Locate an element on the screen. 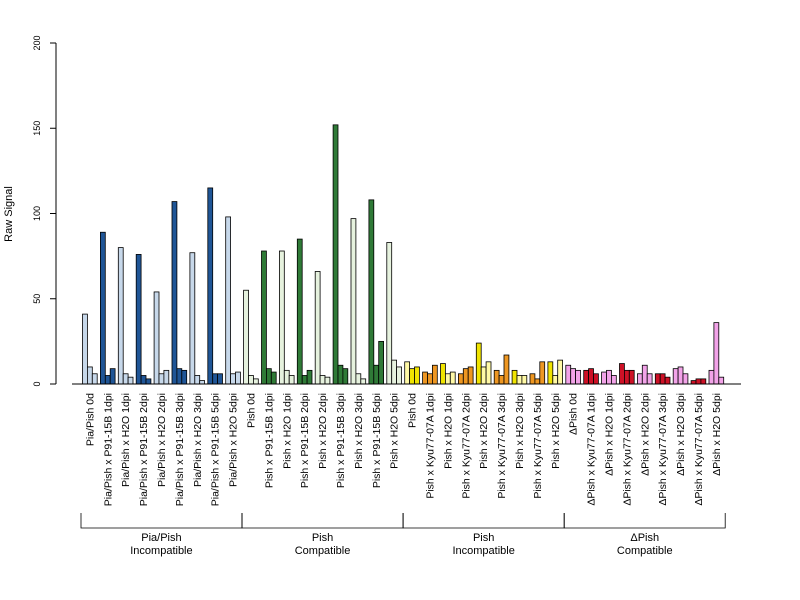 The image size is (800, 600). category-label: ΔPish x H2O 3dpi is located at coordinates (681, 434).